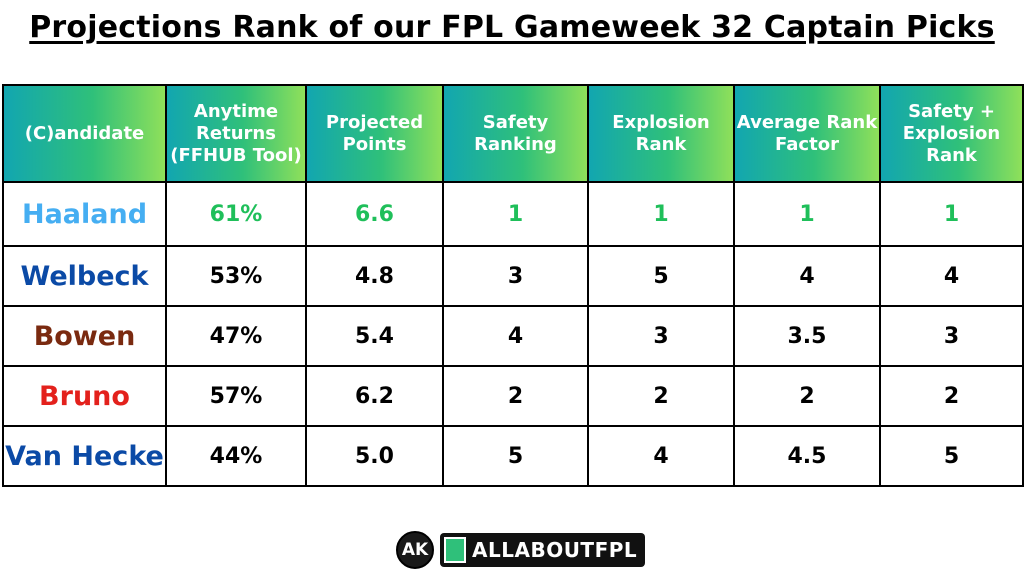 Image resolution: width=1024 pixels, height=576 pixels. Describe the element at coordinates (951, 214) in the screenshot. I see `cell-safety-explosion-rank: 1` at that location.